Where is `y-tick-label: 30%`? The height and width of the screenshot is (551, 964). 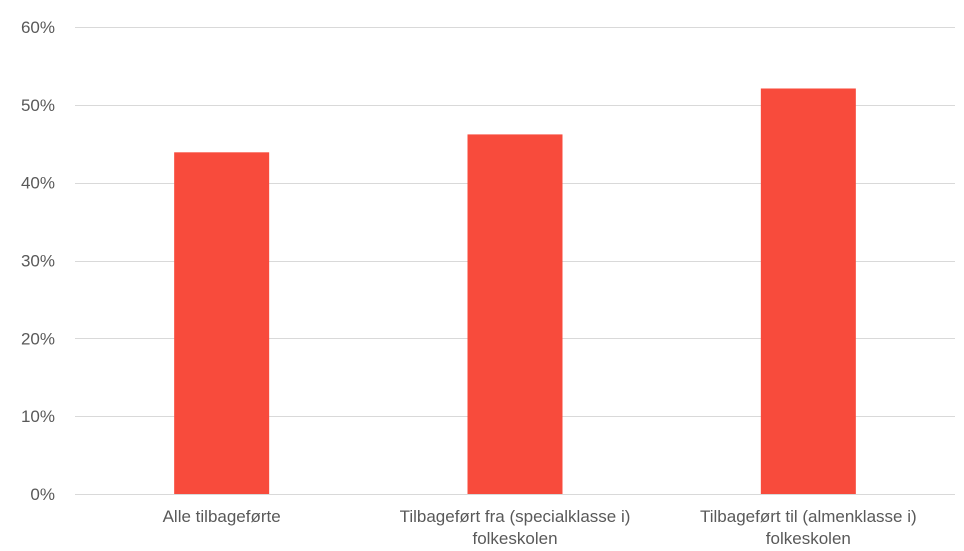 y-tick-label: 30% is located at coordinates (38, 261).